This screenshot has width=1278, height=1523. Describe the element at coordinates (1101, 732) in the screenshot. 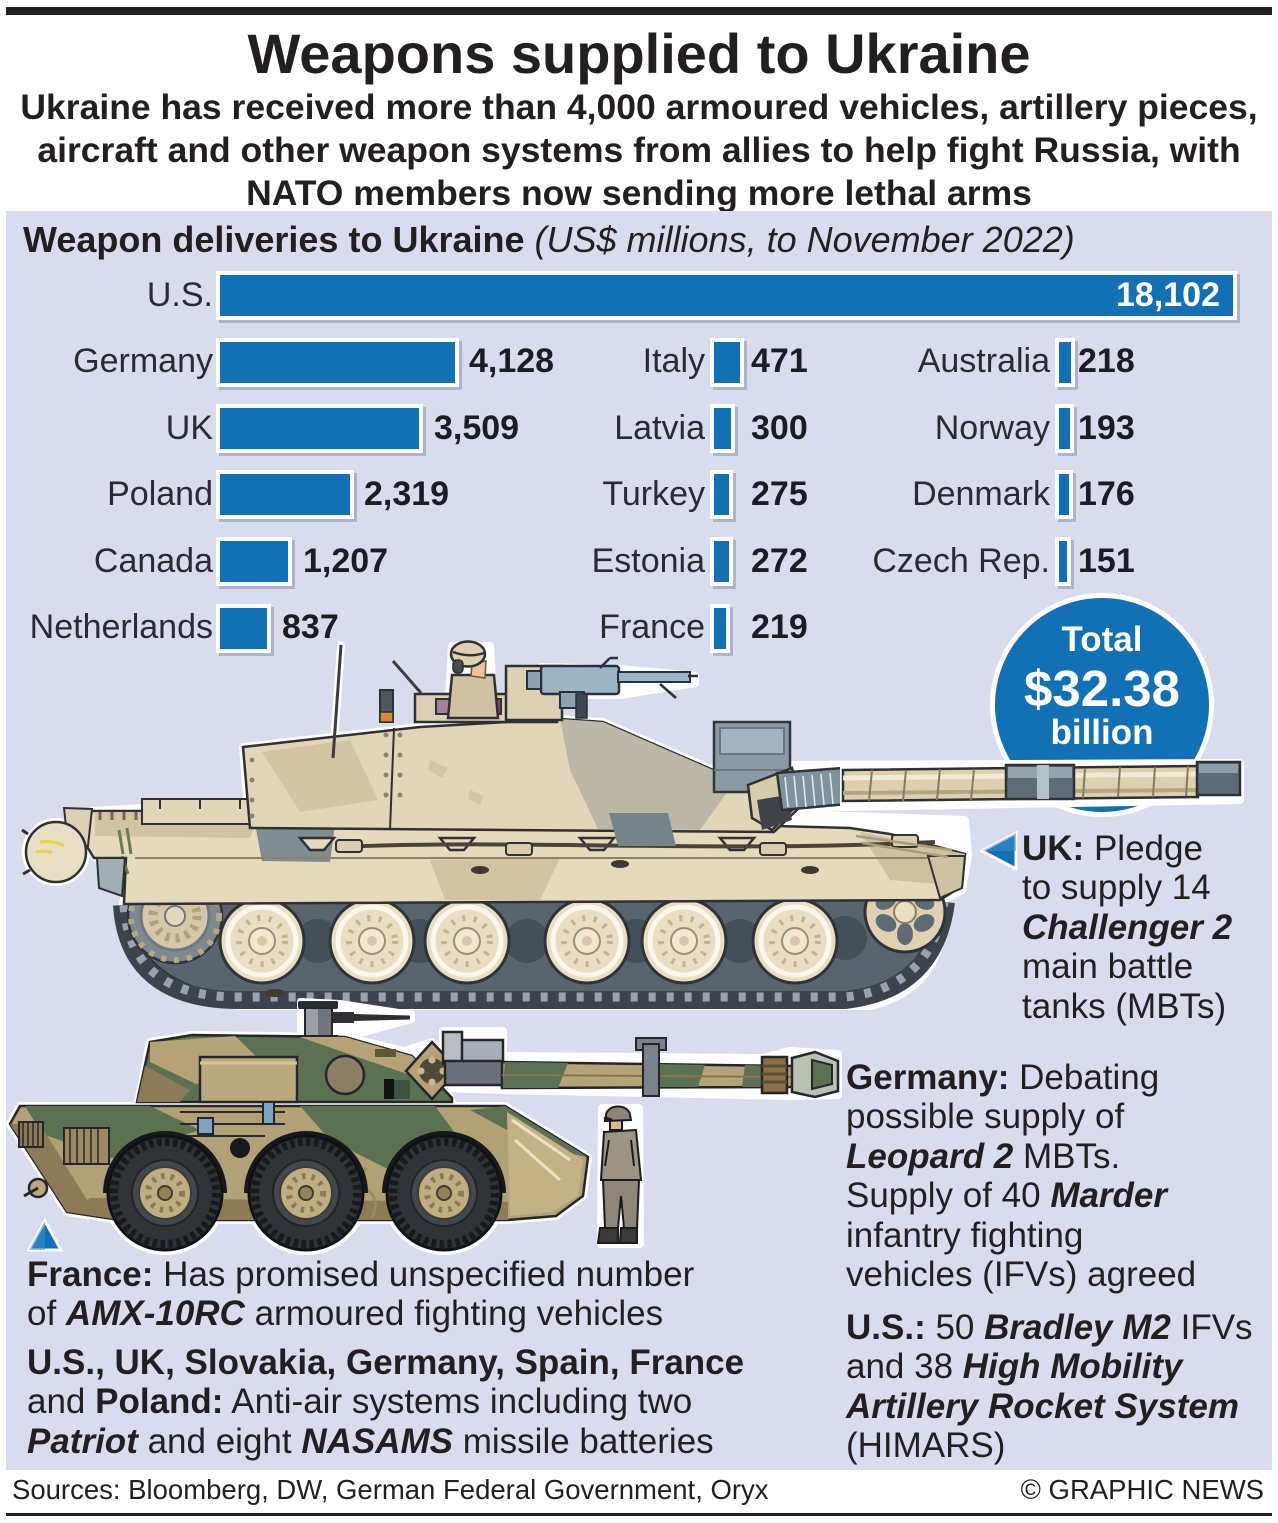

I see `svg-text: billion` at that location.